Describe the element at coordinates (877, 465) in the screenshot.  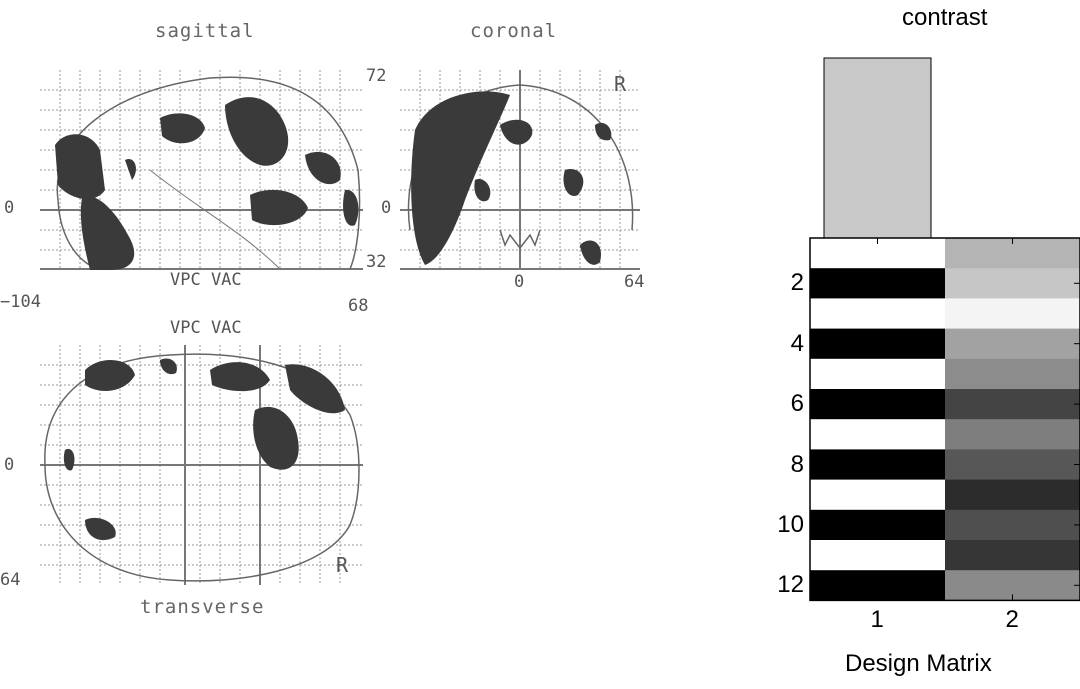
I see `matrix-cell-r8-c1` at that location.